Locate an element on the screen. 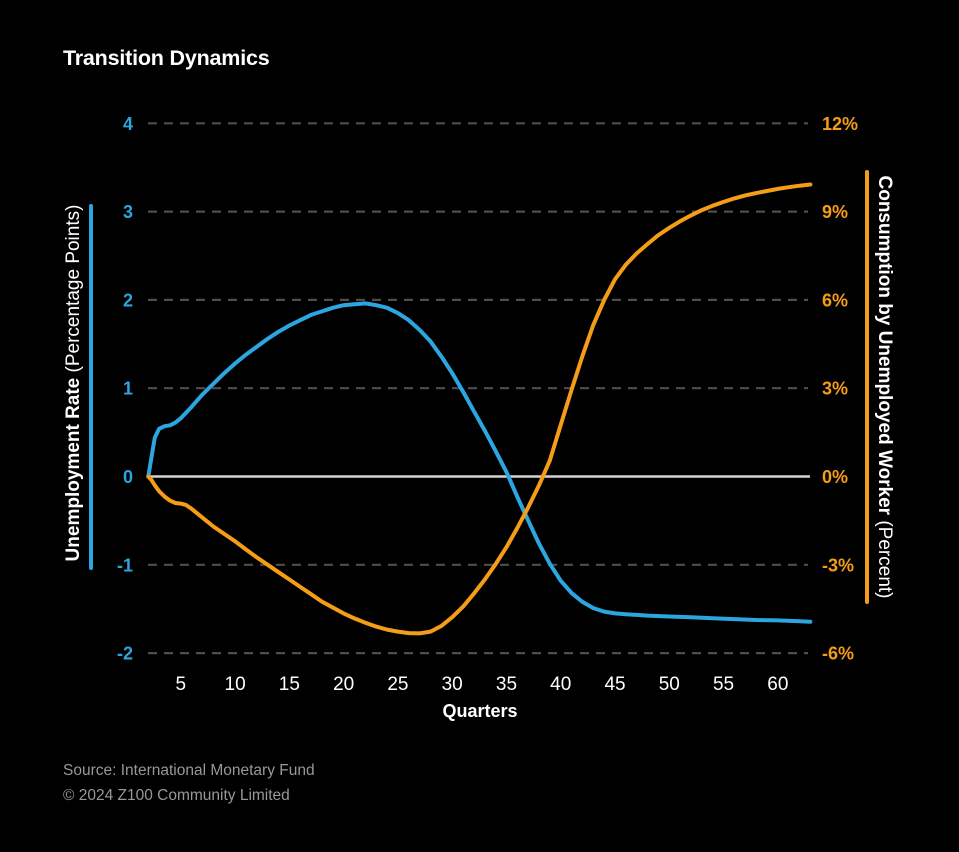  right-axis-title-bold: Consumption by Unemployed Worker is located at coordinates (884, 345).